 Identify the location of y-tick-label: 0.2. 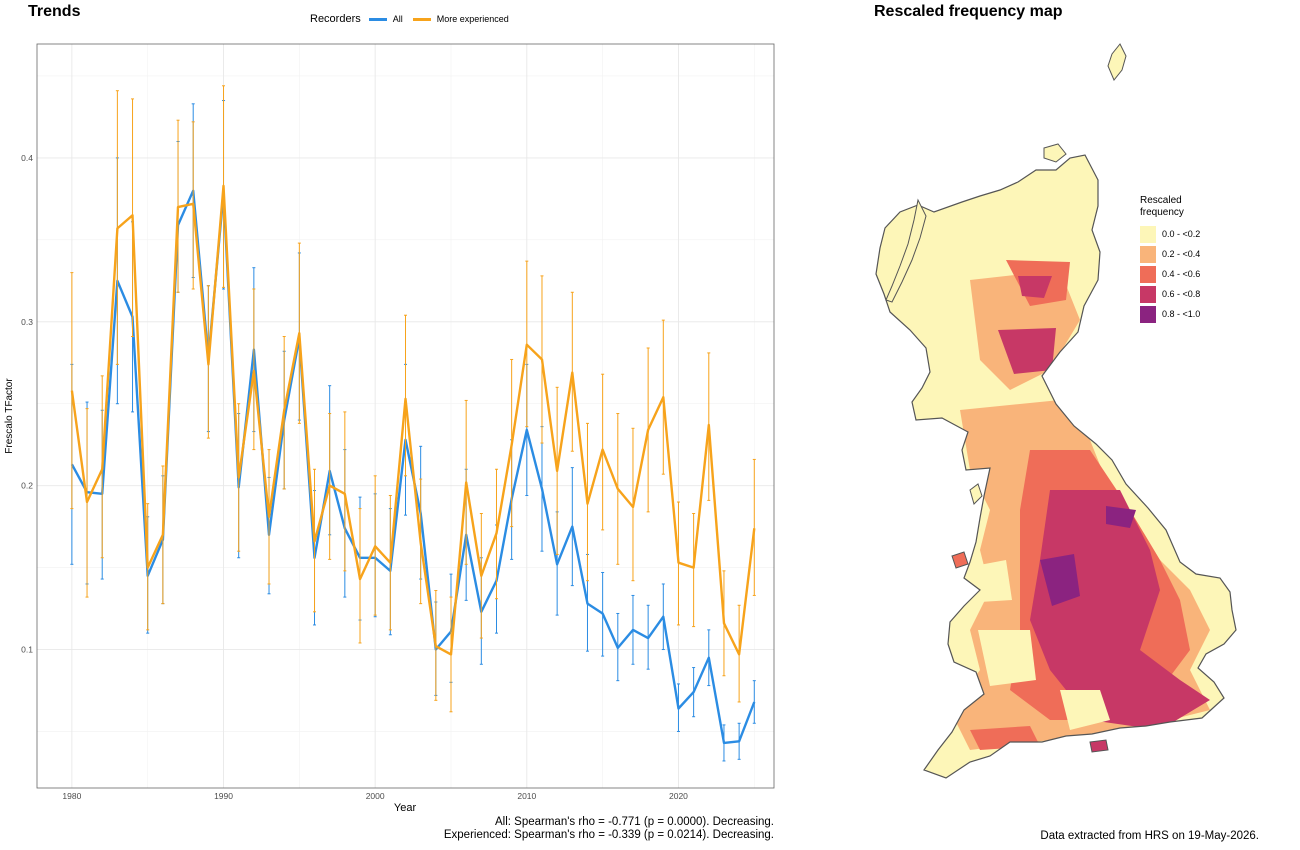
(27, 486).